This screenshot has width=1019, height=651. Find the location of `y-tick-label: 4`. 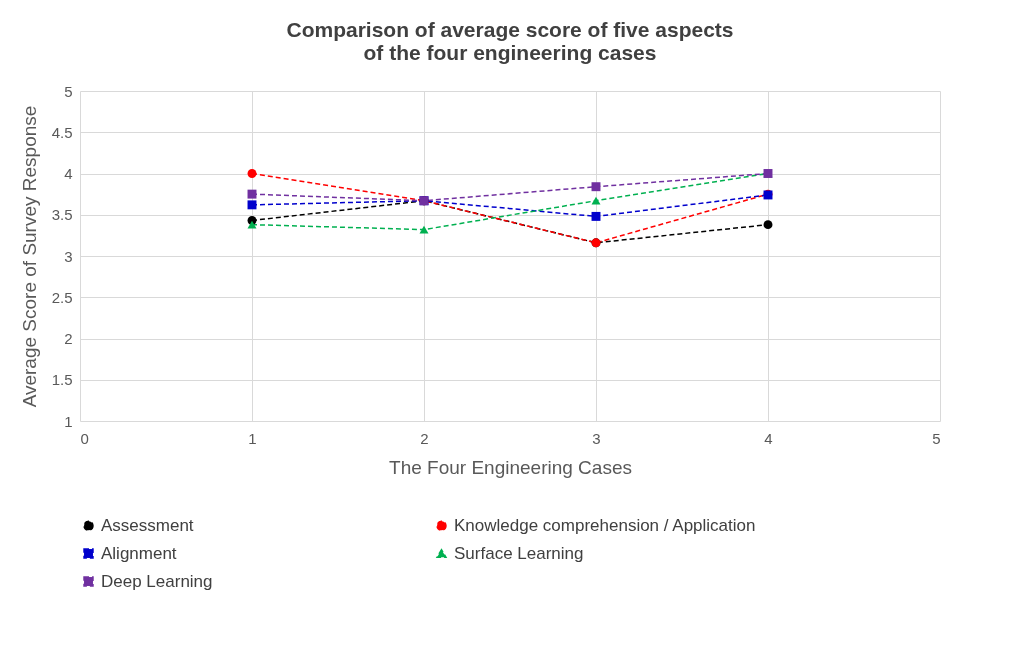

y-tick-label: 4 is located at coordinates (68, 173).